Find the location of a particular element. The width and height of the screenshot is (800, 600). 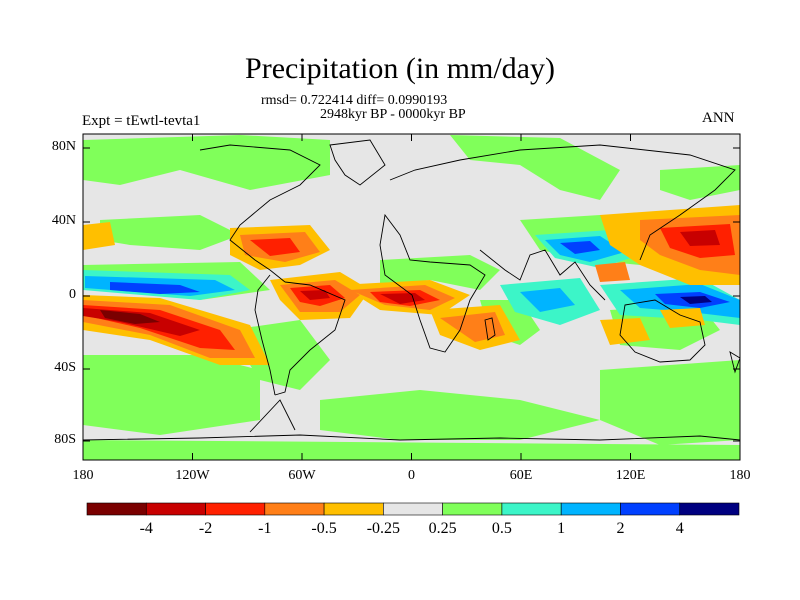

colorbar-label: -1 is located at coordinates (265, 528).